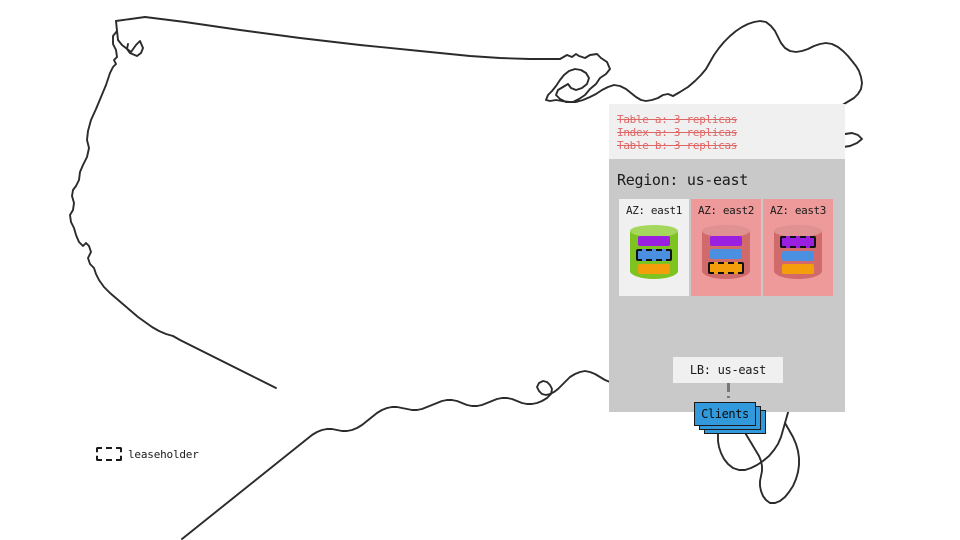  I want to click on database-cylinder-east2, so click(726, 255).